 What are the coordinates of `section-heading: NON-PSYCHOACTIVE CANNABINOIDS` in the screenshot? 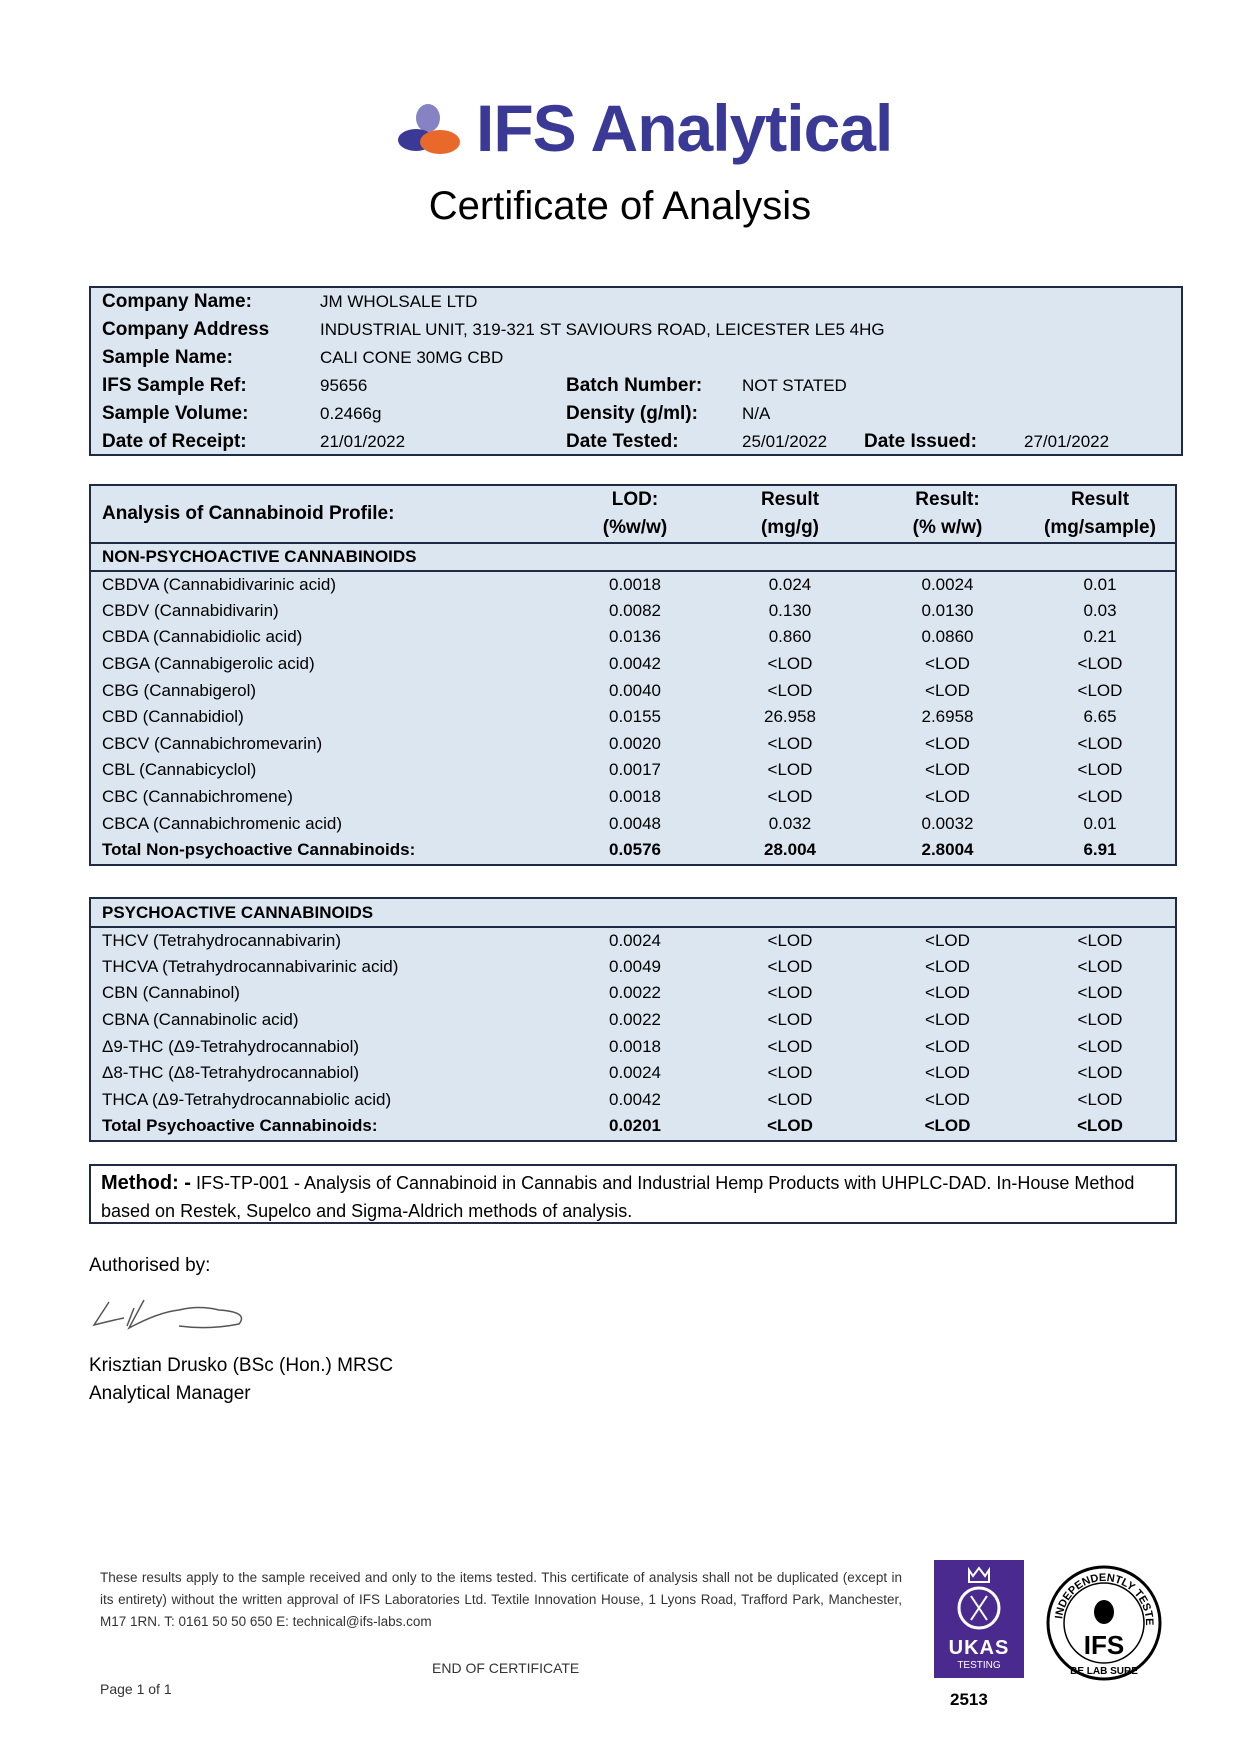 It's located at (633, 557).